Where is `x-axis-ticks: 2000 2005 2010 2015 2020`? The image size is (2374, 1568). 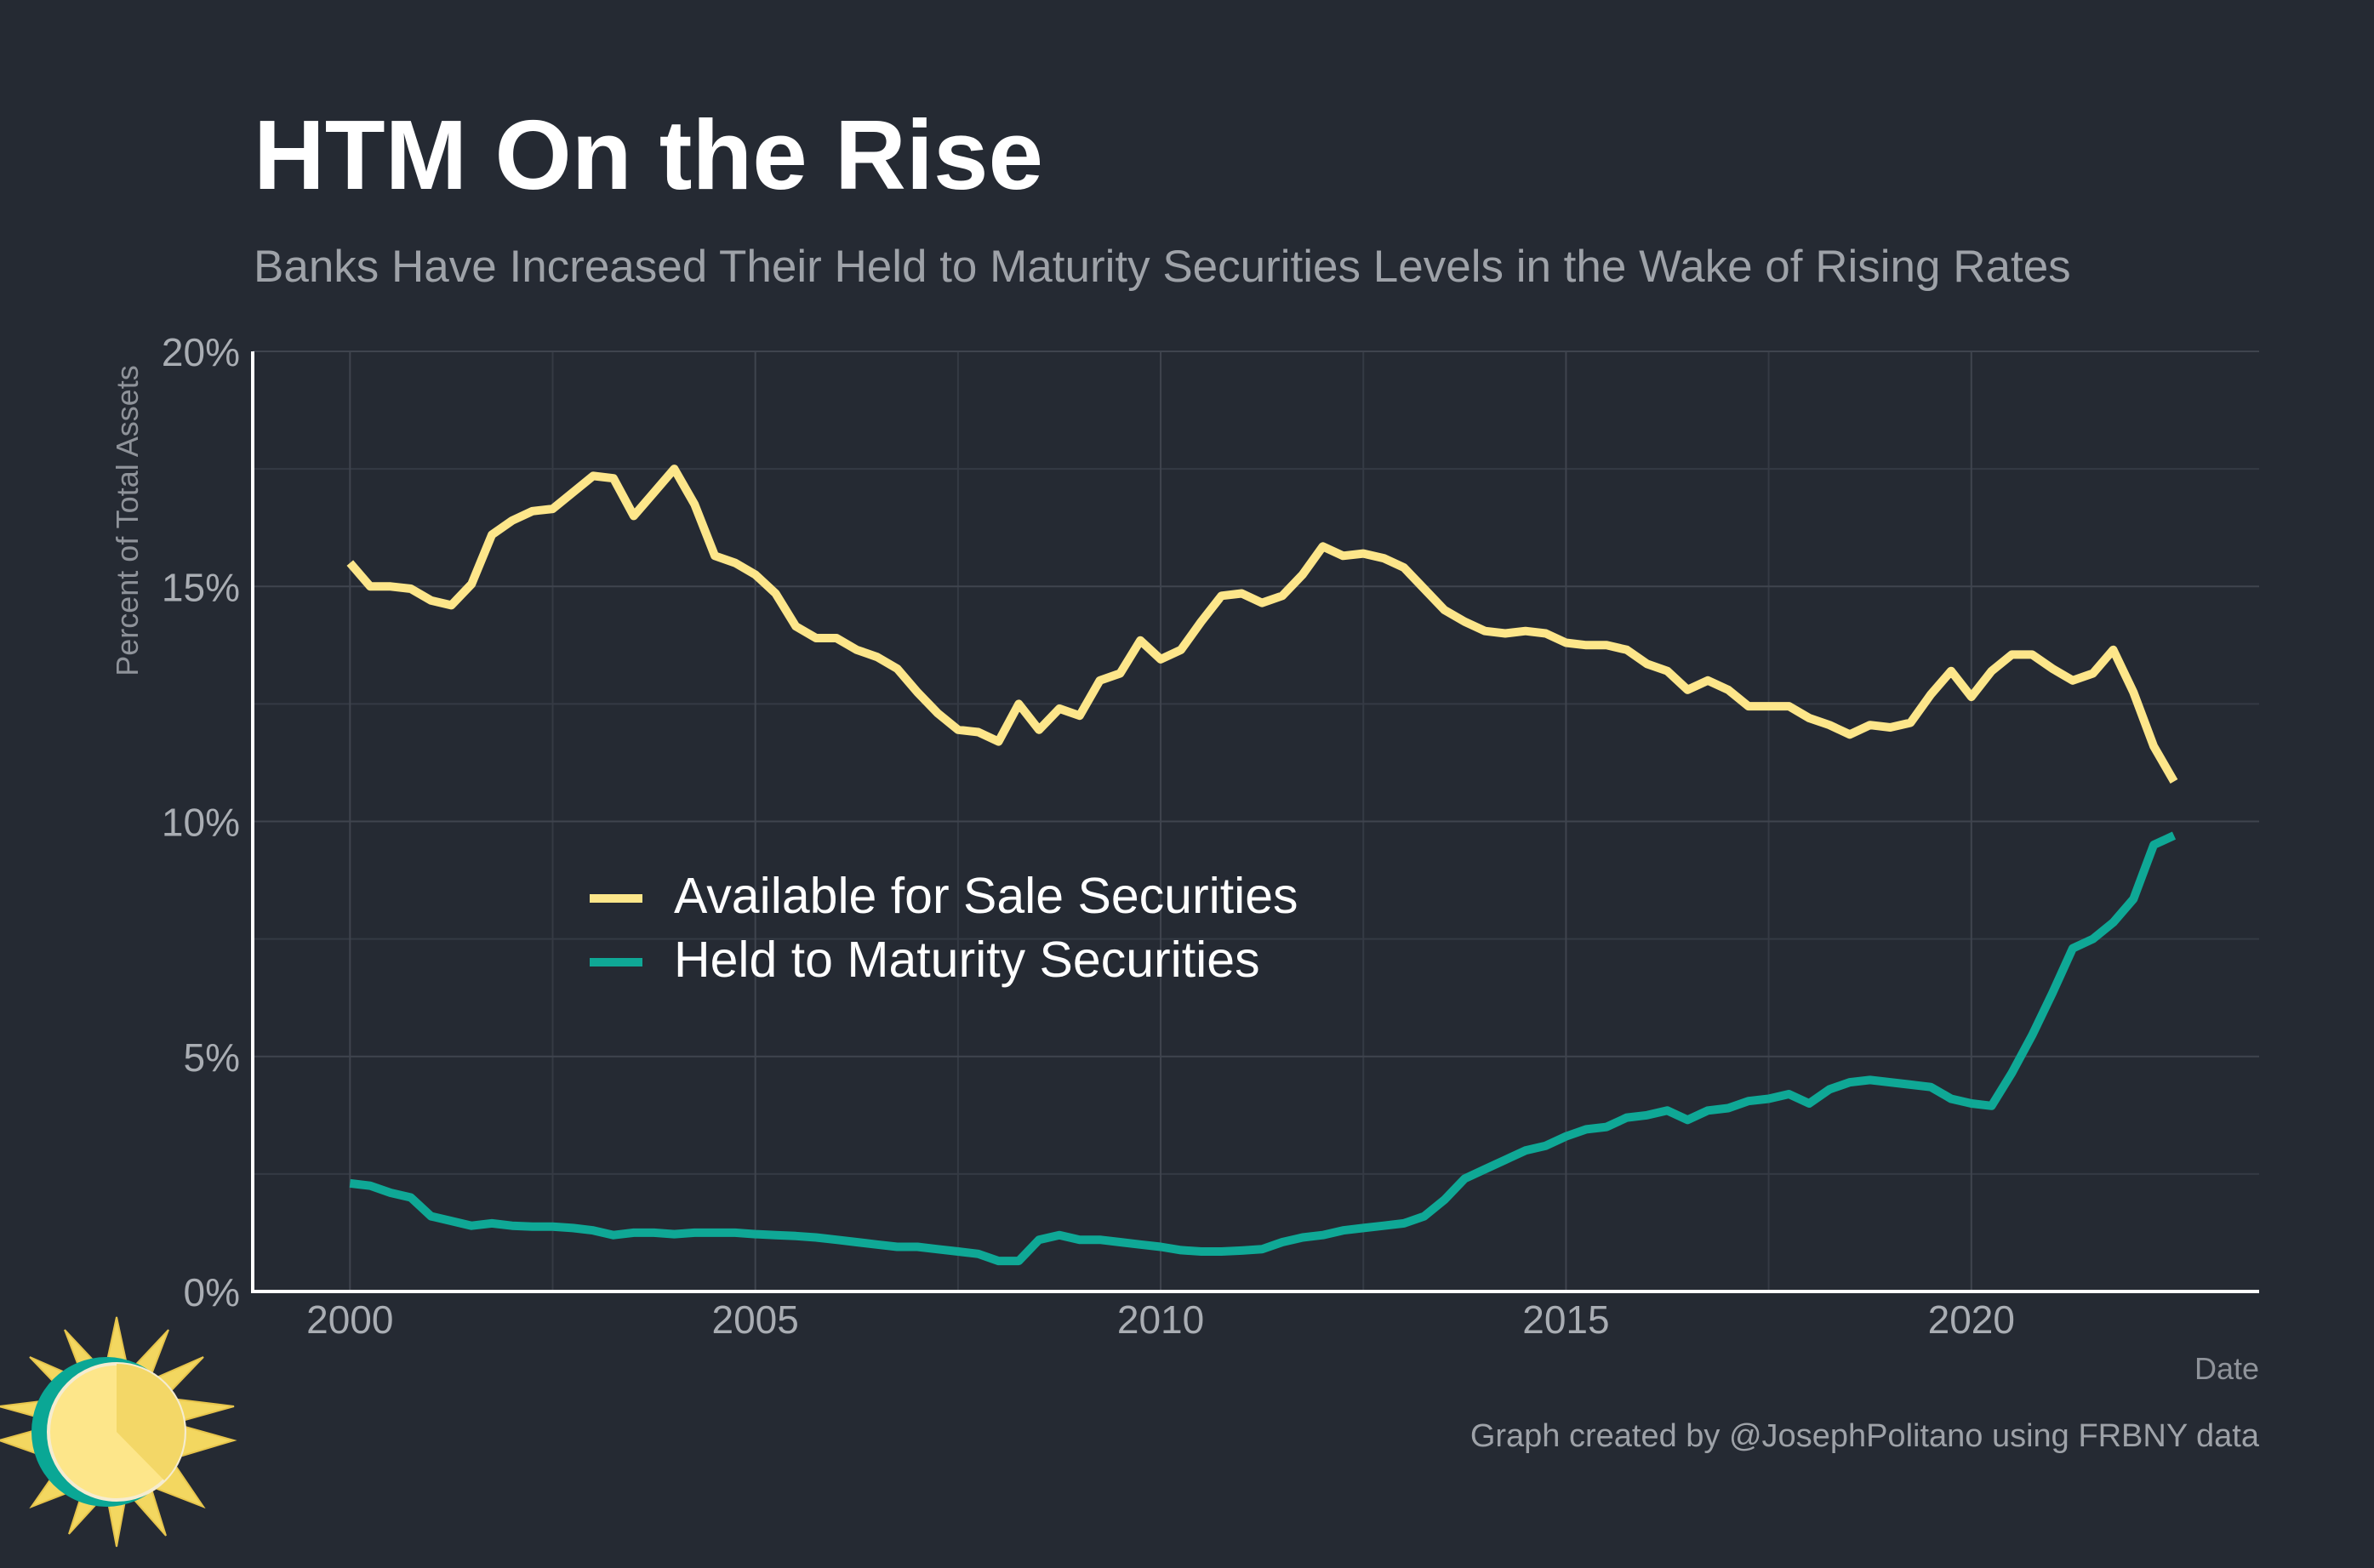 x-axis-ticks: 2000 2005 2010 2015 2020 is located at coordinates (1160, 1319).